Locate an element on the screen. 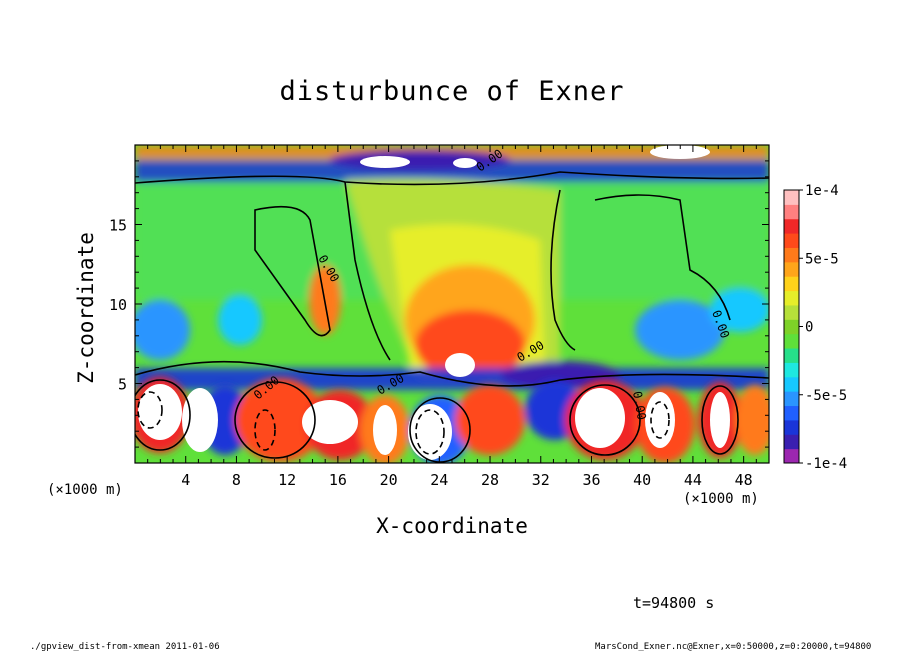  contour-plume-left is located at coordinates (367, 271).